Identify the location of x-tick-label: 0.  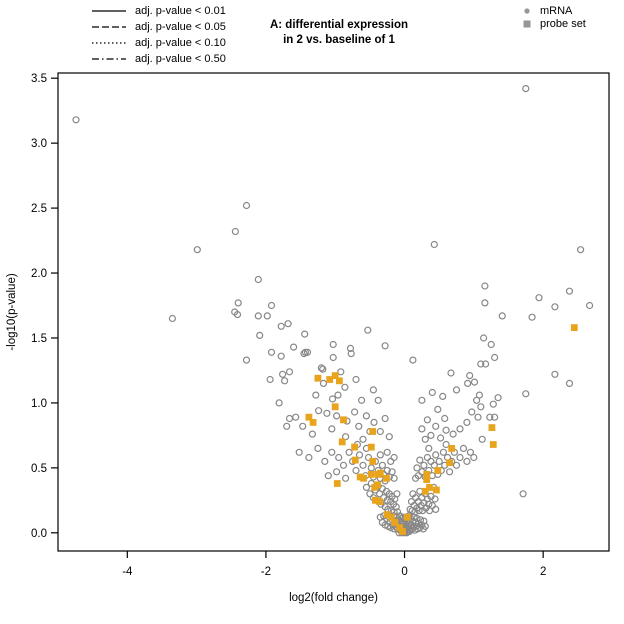
(404, 572).